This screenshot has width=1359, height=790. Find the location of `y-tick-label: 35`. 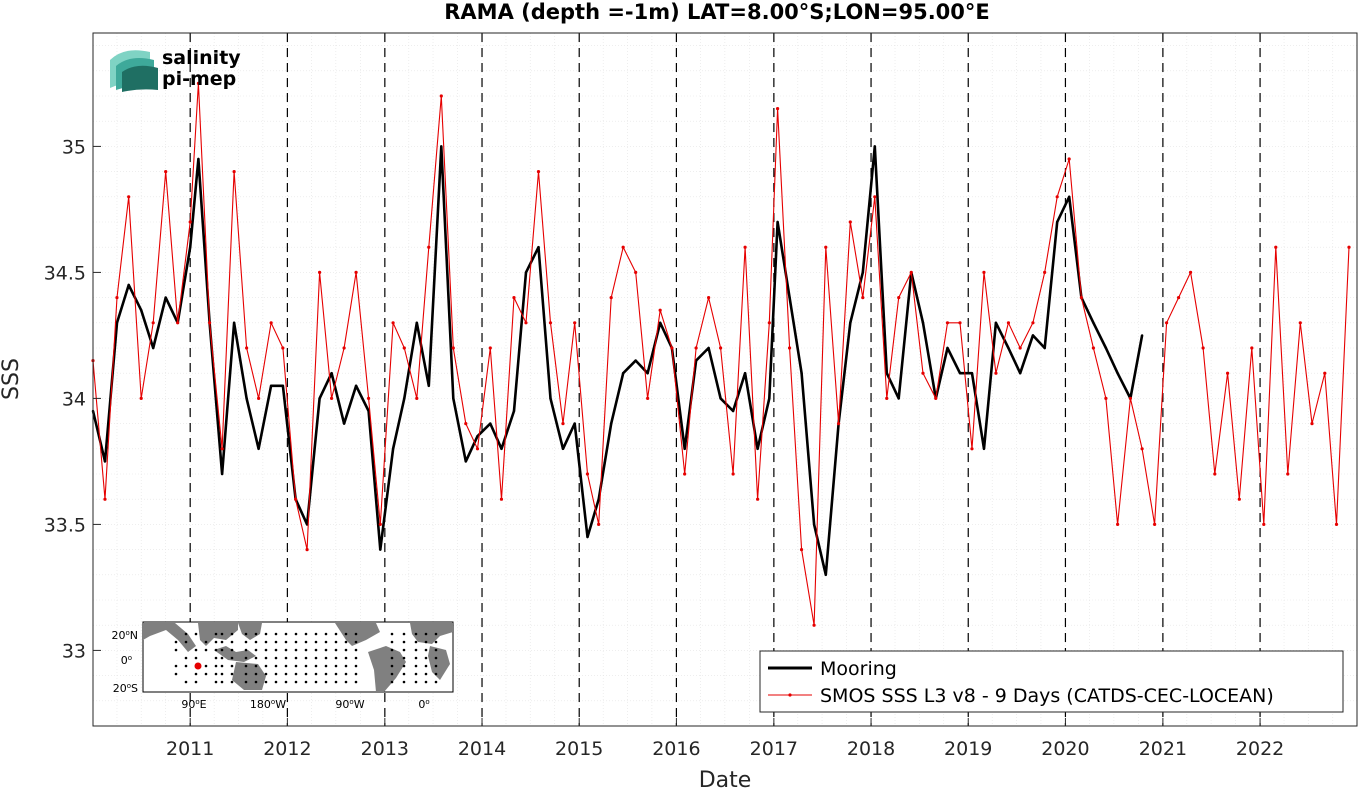

y-tick-label: 35 is located at coordinates (74, 147).